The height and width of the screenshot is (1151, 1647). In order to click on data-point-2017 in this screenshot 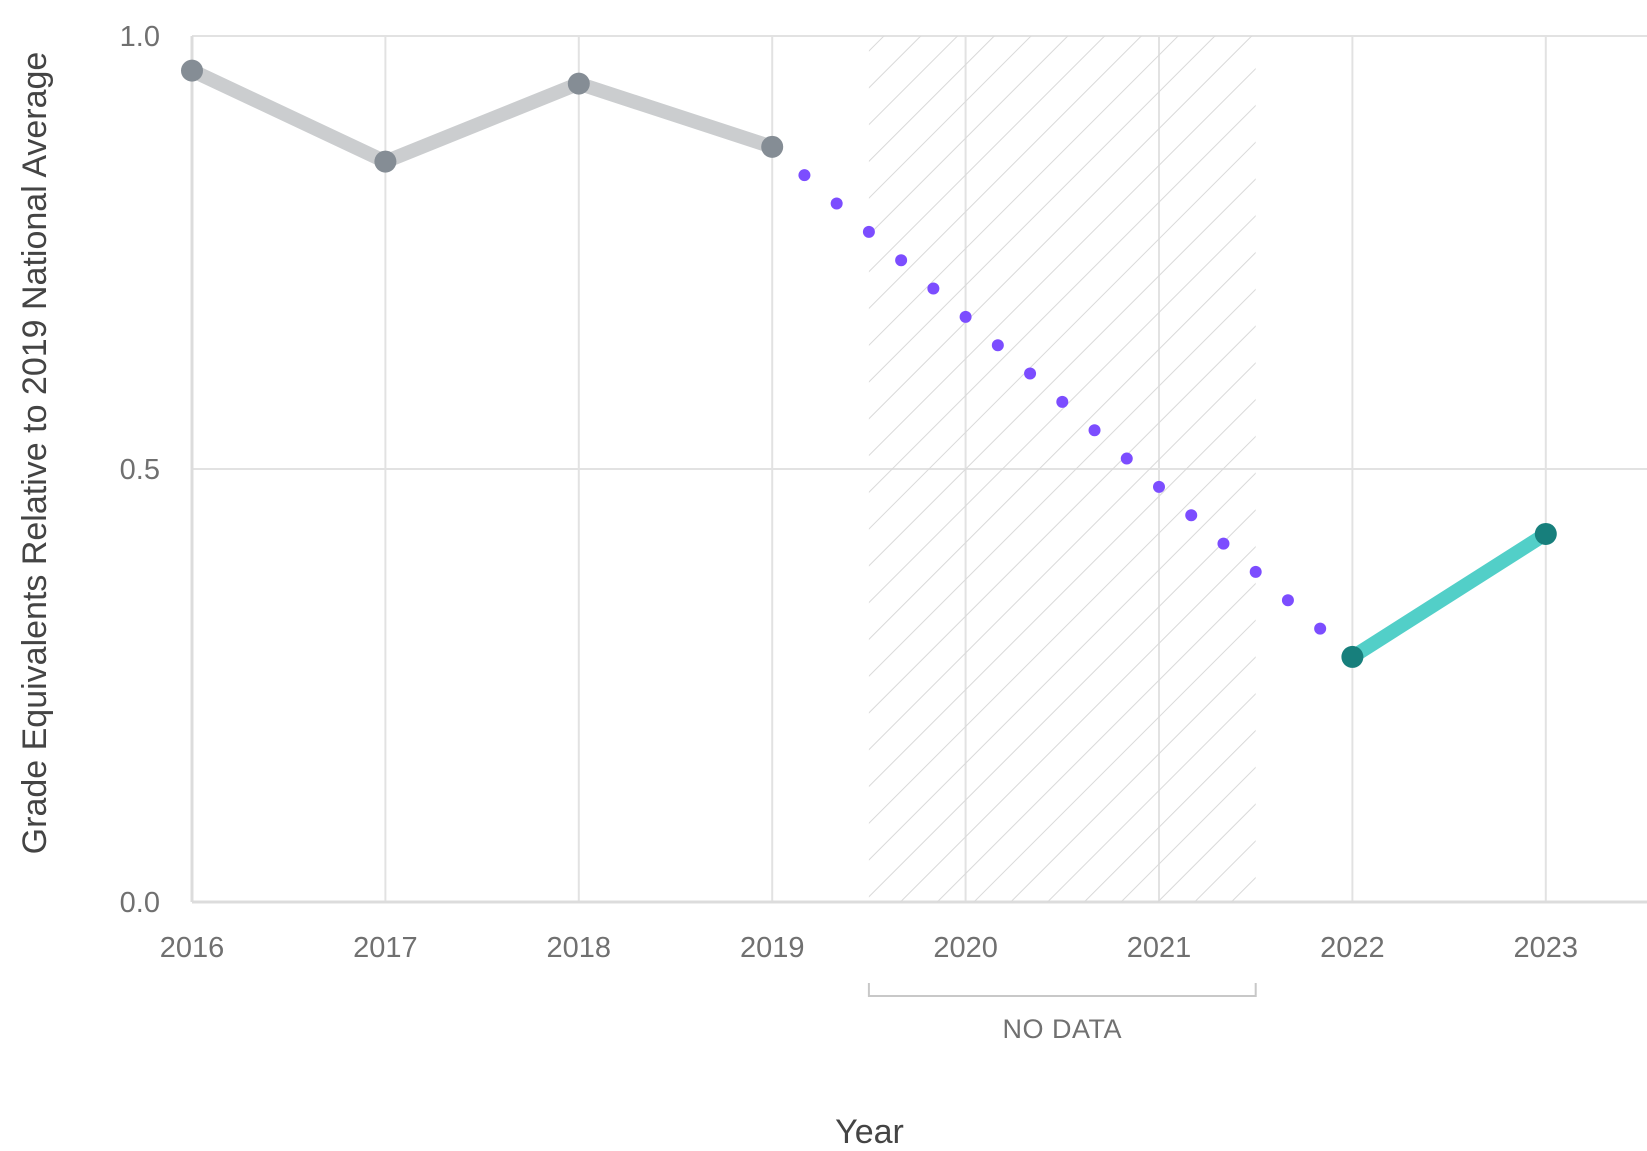, I will do `click(385, 161)`.